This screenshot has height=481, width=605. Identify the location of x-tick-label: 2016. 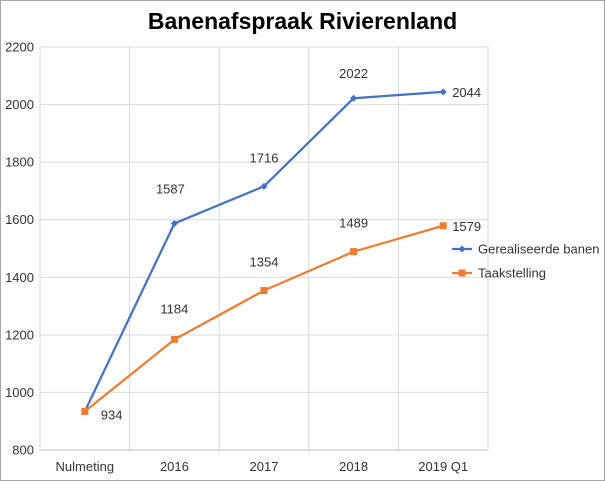
(174, 466).